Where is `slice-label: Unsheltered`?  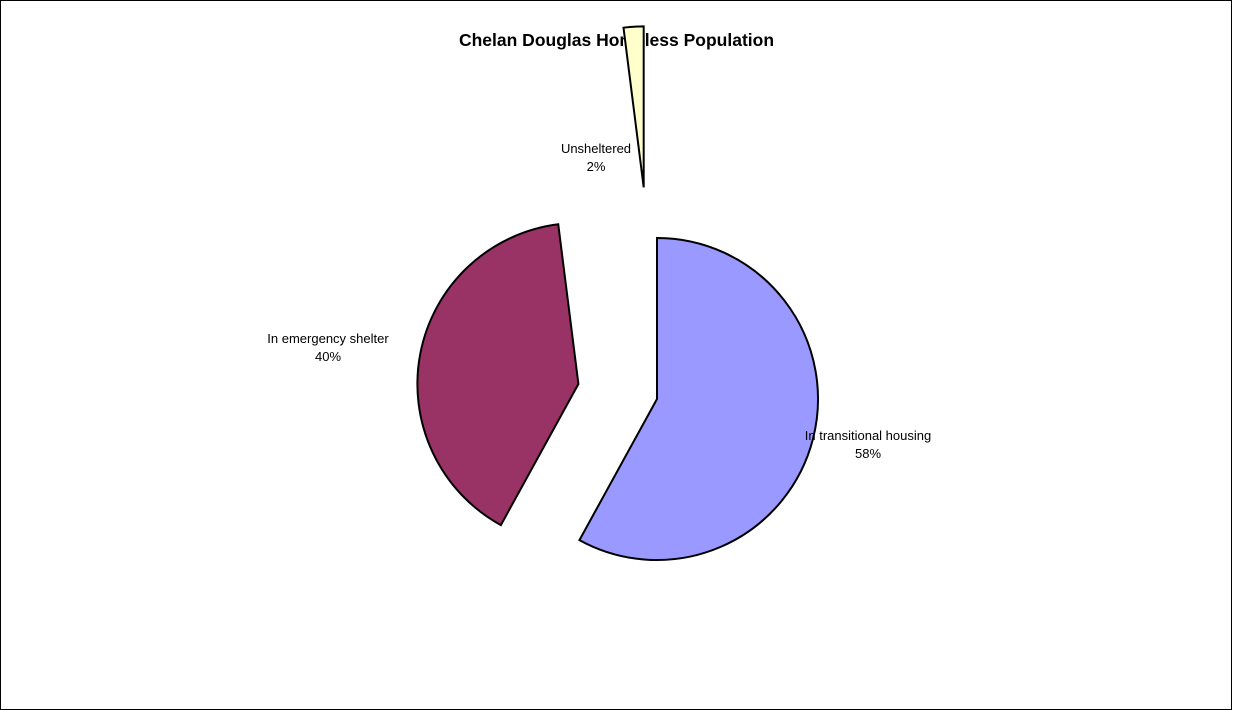 slice-label: Unsheltered is located at coordinates (596, 148).